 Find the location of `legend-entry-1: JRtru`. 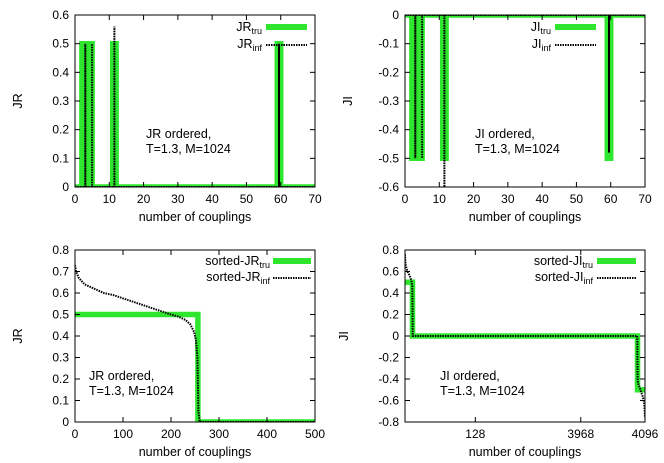

legend-entry-1: JRtru is located at coordinates (249, 28).